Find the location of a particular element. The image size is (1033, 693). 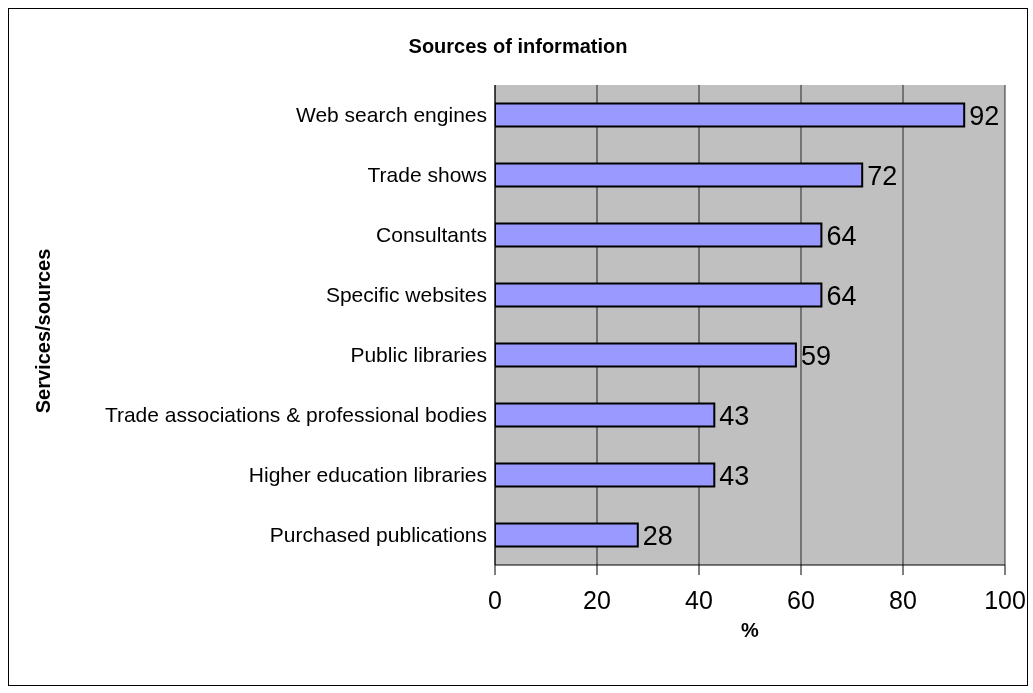

y-tick-label: Web search engines is located at coordinates (391, 115).